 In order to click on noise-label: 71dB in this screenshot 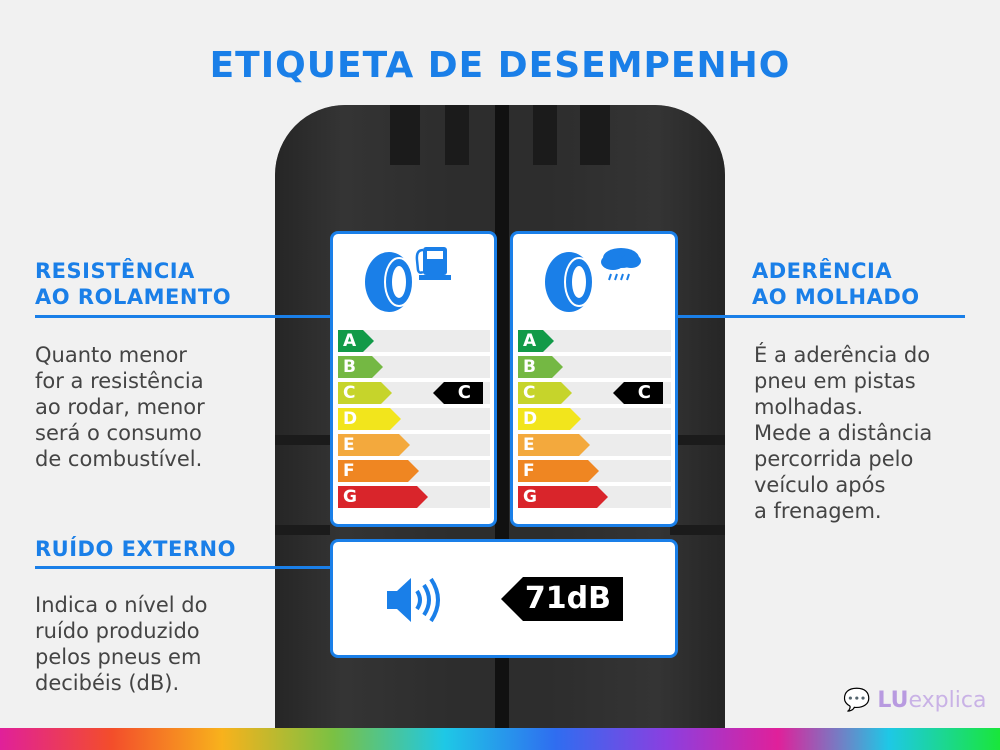, I will do `click(504, 598)`.